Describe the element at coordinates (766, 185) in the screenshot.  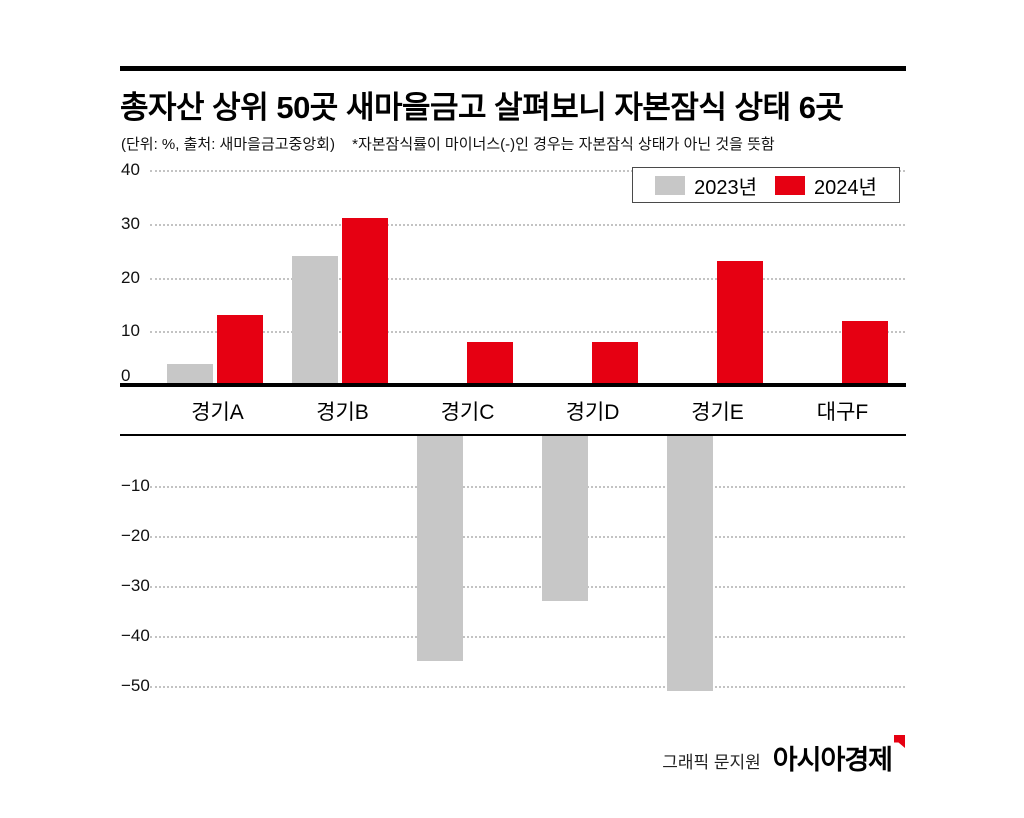
I see `legend: 2023년 2024년` at that location.